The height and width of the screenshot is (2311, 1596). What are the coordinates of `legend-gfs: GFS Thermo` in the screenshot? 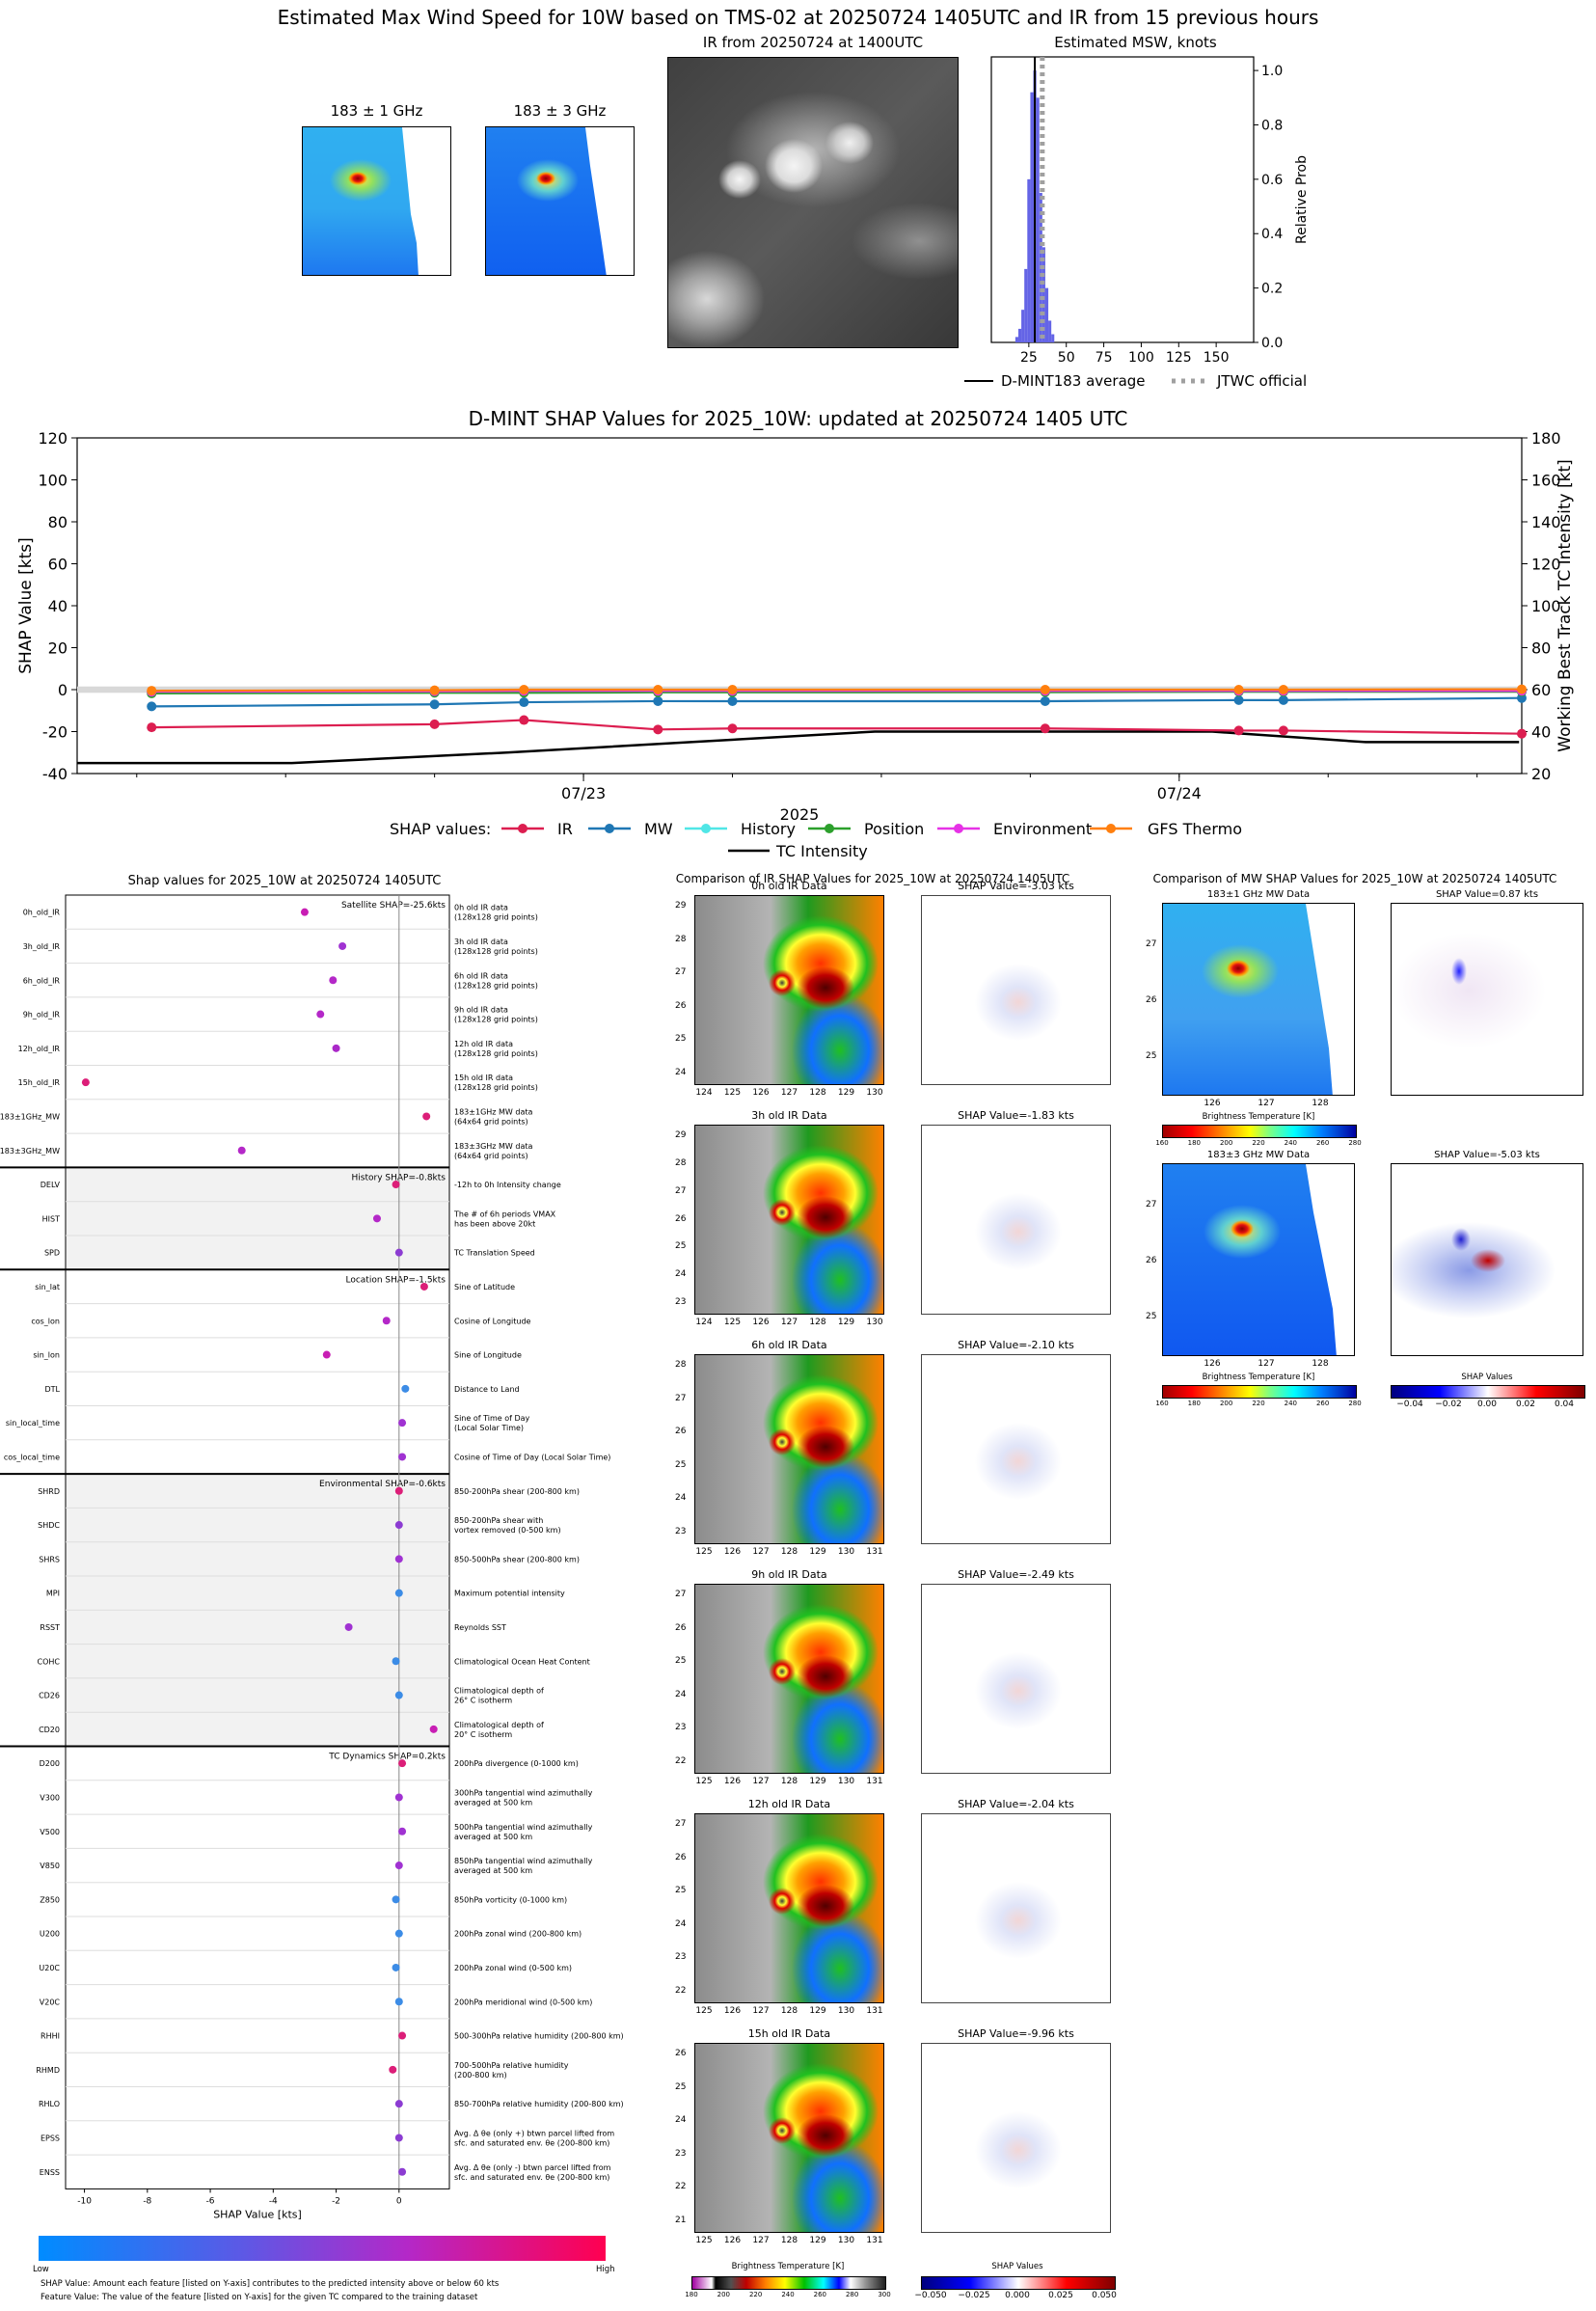 It's located at (1195, 829).